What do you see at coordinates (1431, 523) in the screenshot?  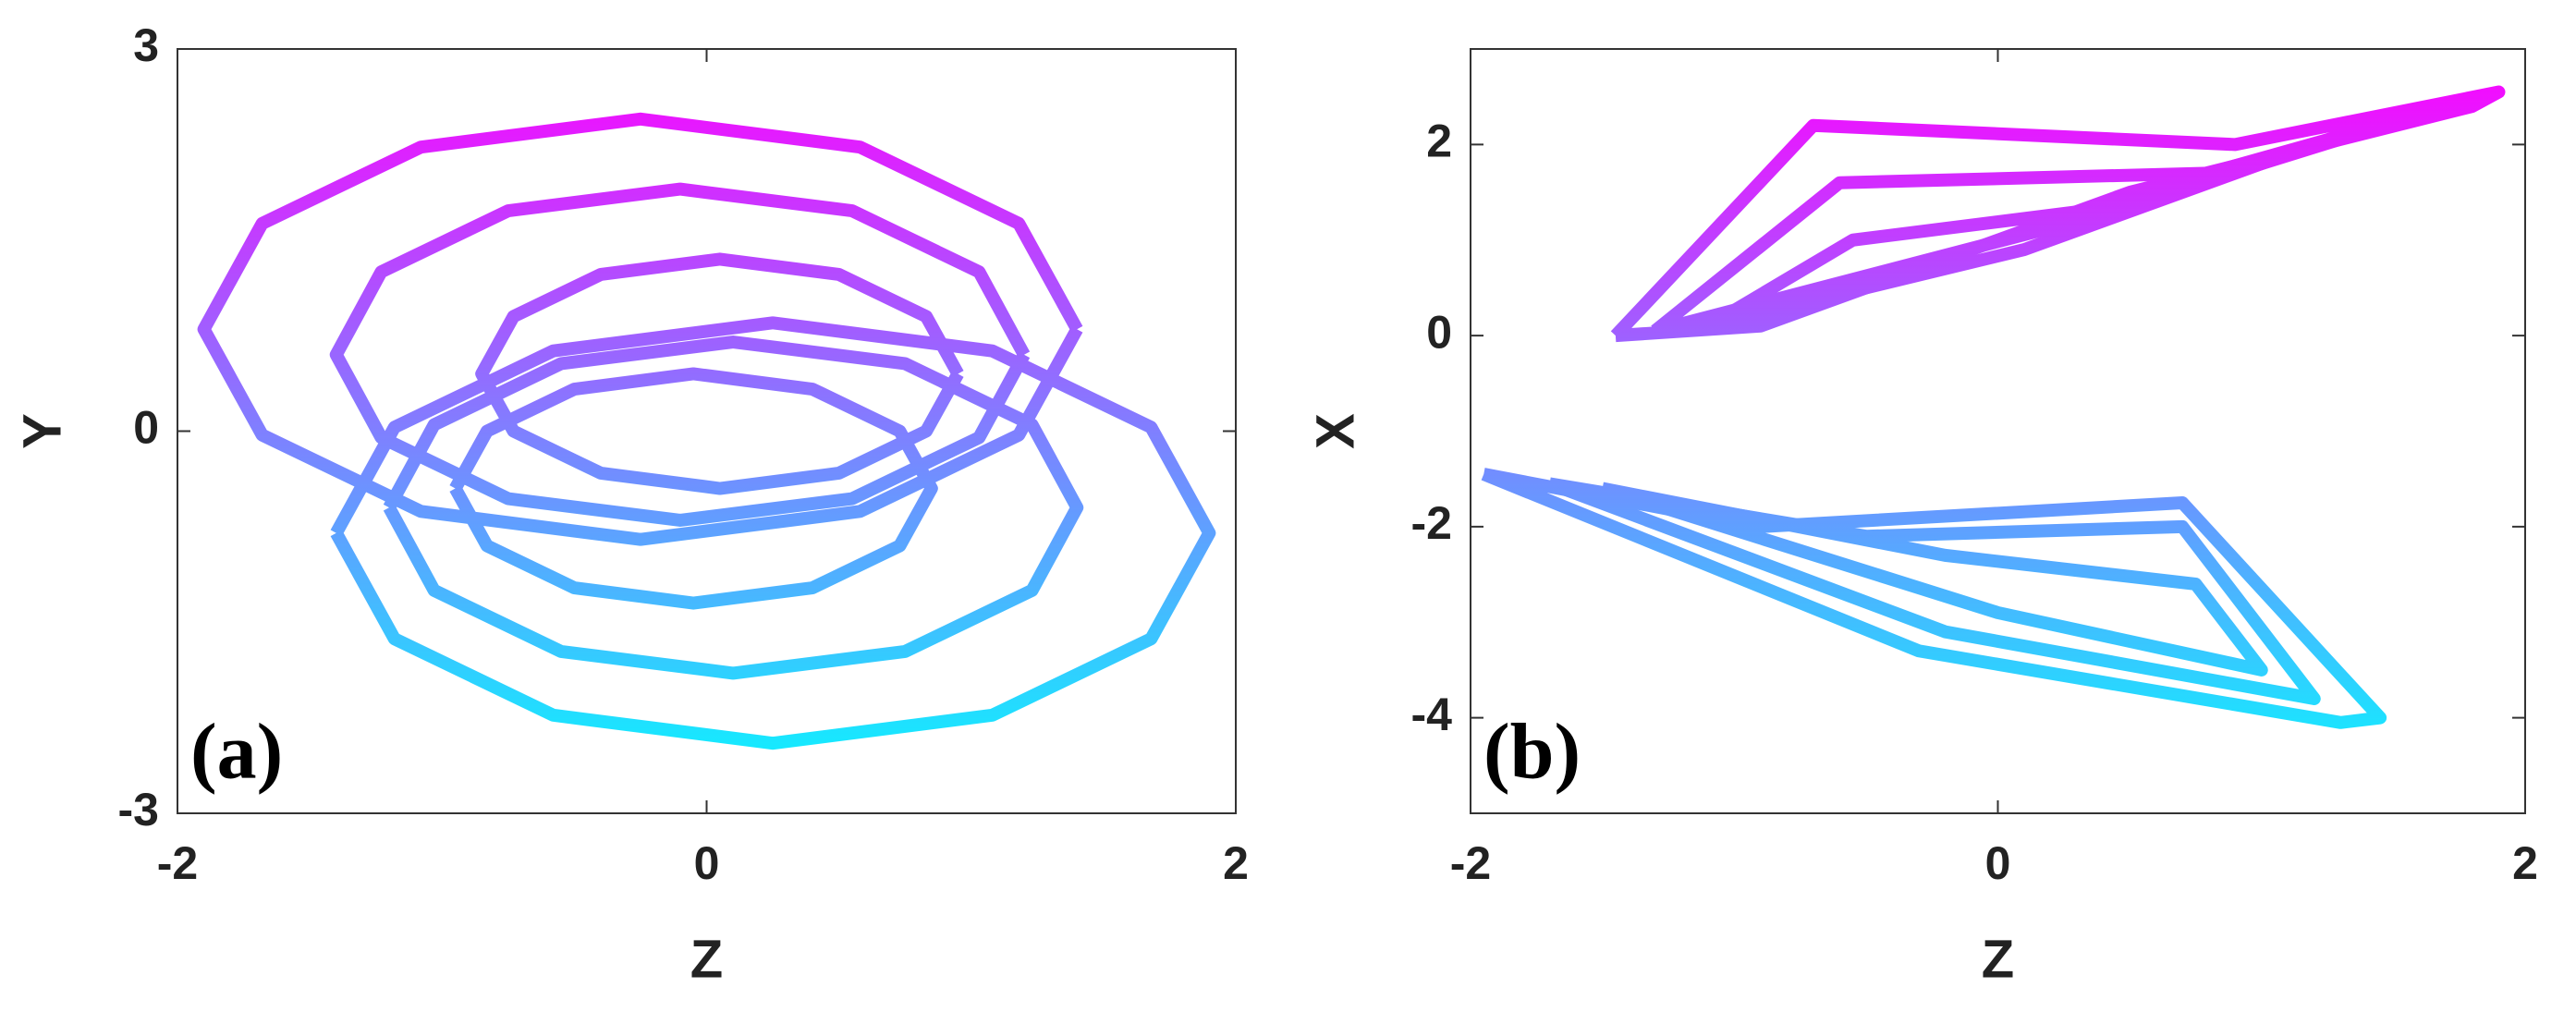 I see `y-tick-label: -2` at bounding box center [1431, 523].